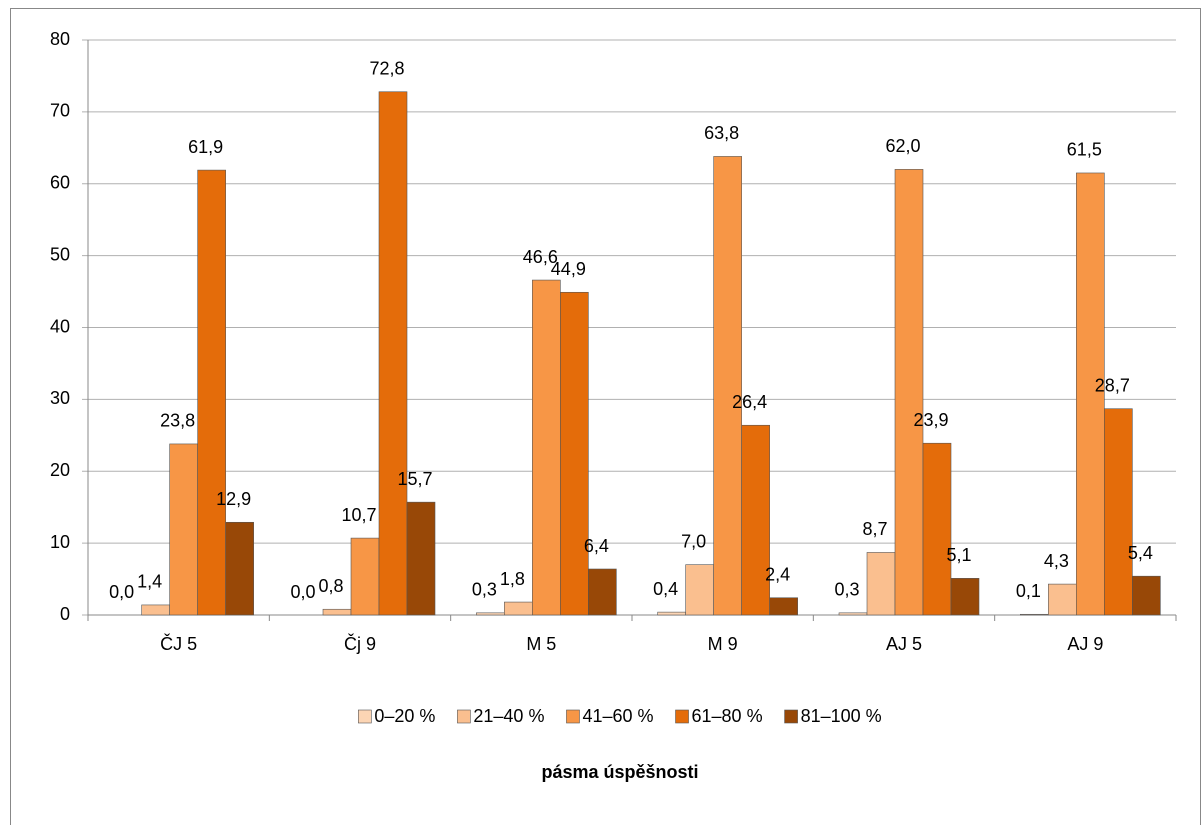 The height and width of the screenshot is (825, 1202). What do you see at coordinates (205, 147) in the screenshot?
I see `value-label: 61,9` at bounding box center [205, 147].